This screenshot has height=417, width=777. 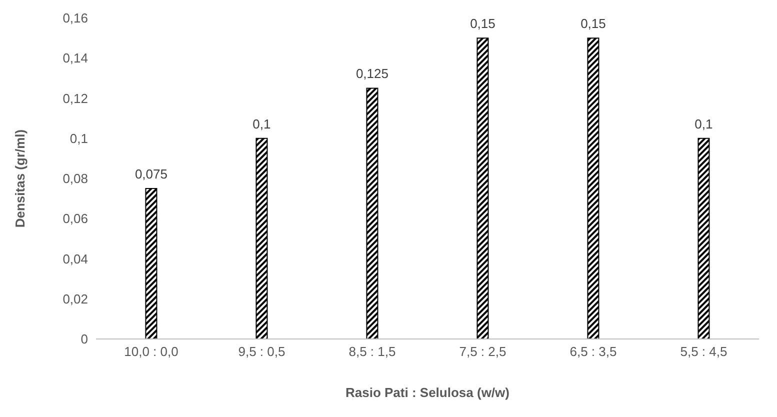 What do you see at coordinates (75, 58) in the screenshot?
I see `y-tick-label: 0,14` at bounding box center [75, 58].